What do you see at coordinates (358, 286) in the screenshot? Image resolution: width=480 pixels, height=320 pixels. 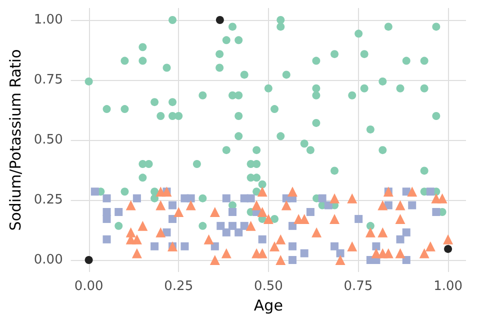 I see `x-tick-label: 0.75` at bounding box center [358, 286].